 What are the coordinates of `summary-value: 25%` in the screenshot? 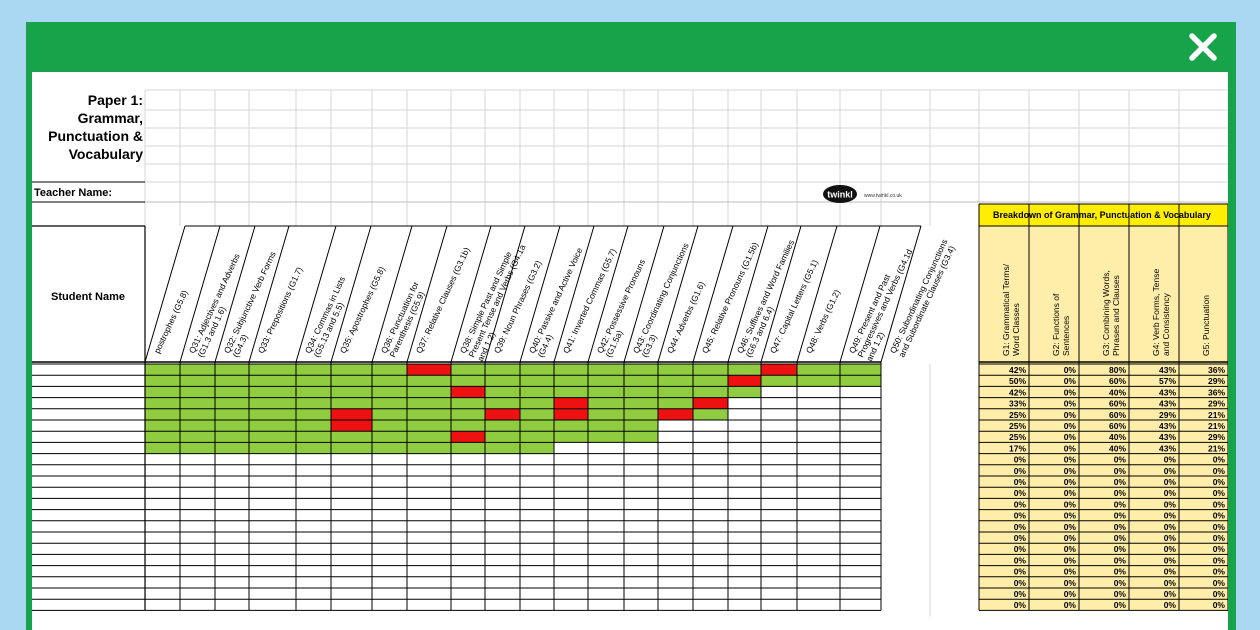 It's located at (1017, 426).